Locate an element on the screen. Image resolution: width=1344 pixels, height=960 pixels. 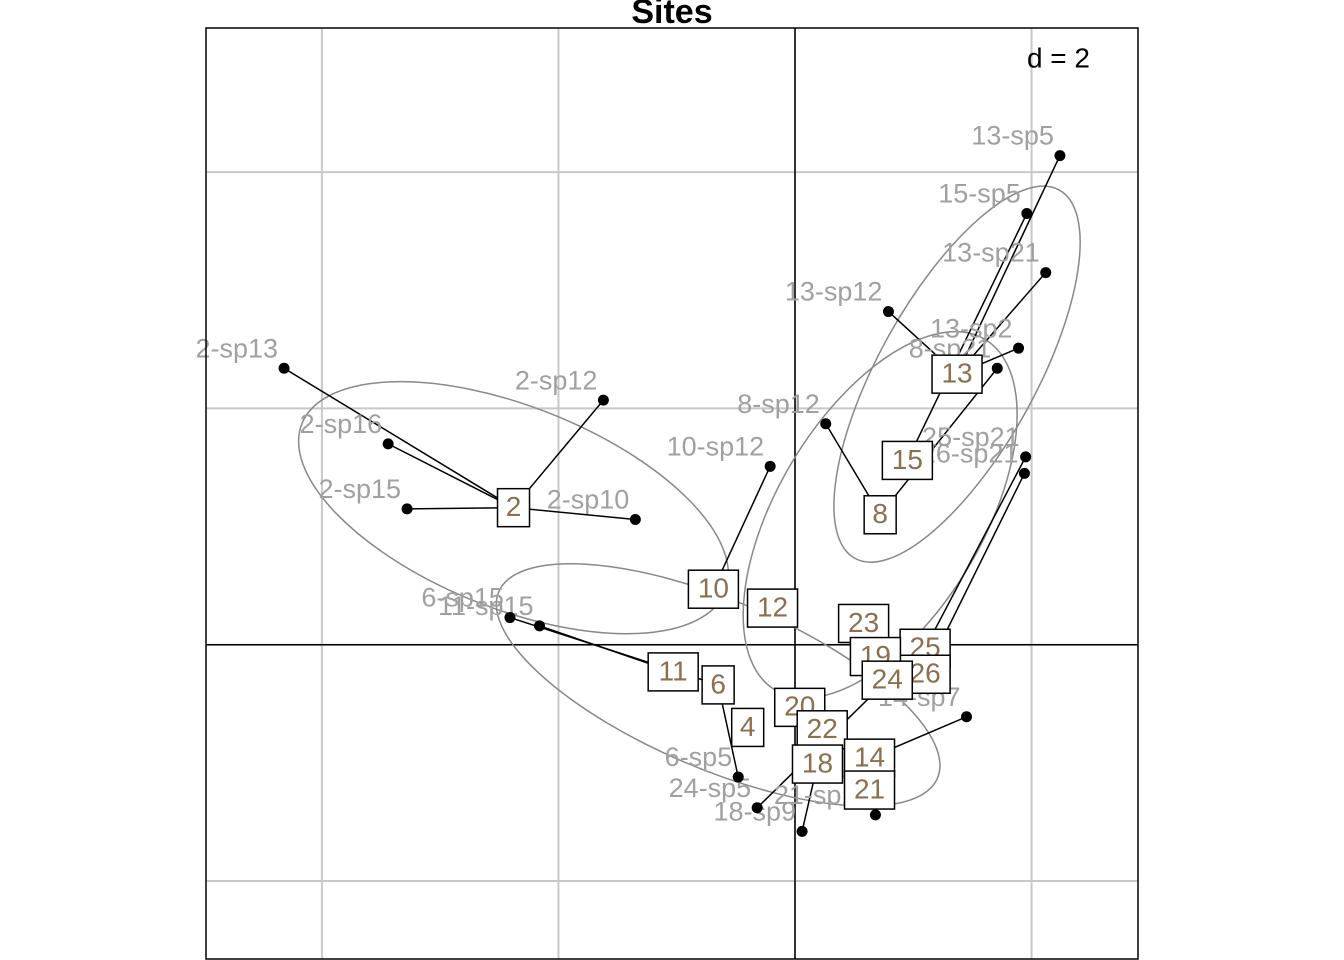
point-label: 13-sp5 is located at coordinates (1012, 136).